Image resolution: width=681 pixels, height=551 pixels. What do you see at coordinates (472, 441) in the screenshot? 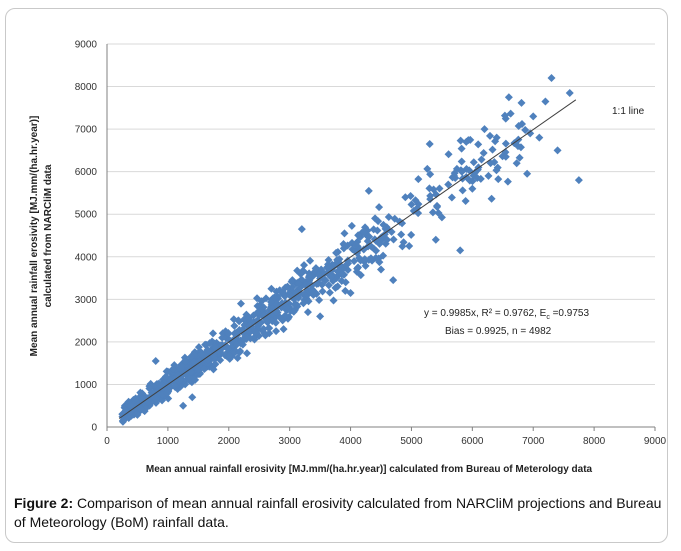
I see `x-tick-6000: 6000` at bounding box center [472, 441].